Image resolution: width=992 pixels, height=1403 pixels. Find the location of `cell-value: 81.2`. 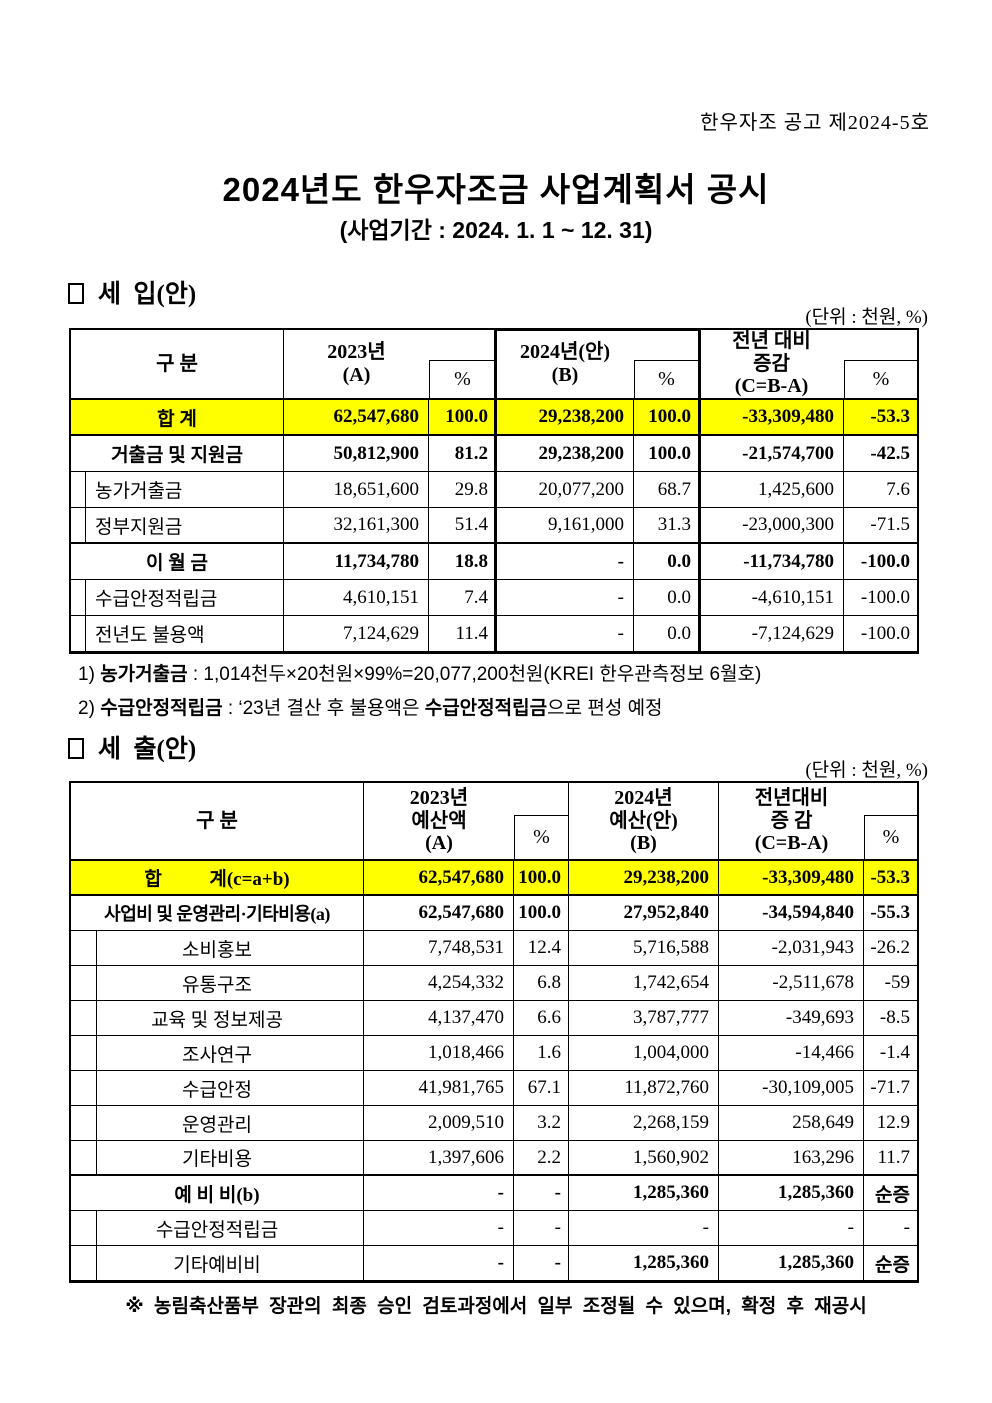

cell-value: 81.2 is located at coordinates (462, 454).